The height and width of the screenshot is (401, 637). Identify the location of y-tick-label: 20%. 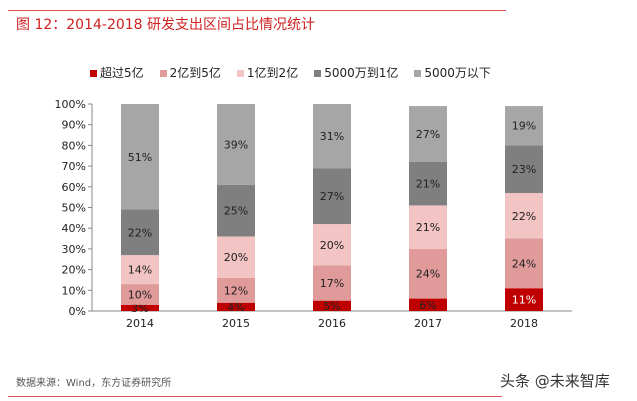
(74, 270).